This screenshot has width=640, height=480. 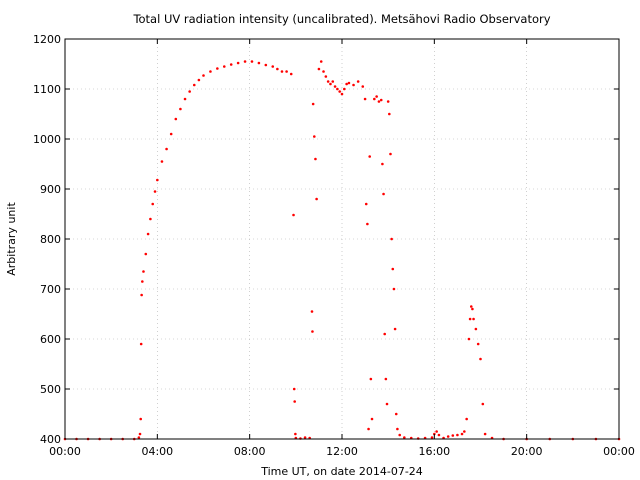 What do you see at coordinates (50, 389) in the screenshot?
I see `y-tick-label: 500` at bounding box center [50, 389].